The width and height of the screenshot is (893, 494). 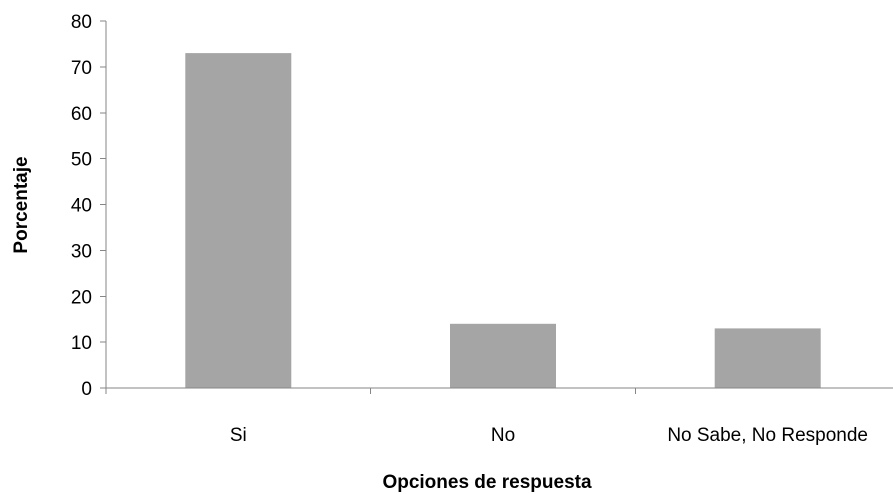 What do you see at coordinates (767, 435) in the screenshot?
I see `x-tick-label: No Sabe, No Responde` at bounding box center [767, 435].